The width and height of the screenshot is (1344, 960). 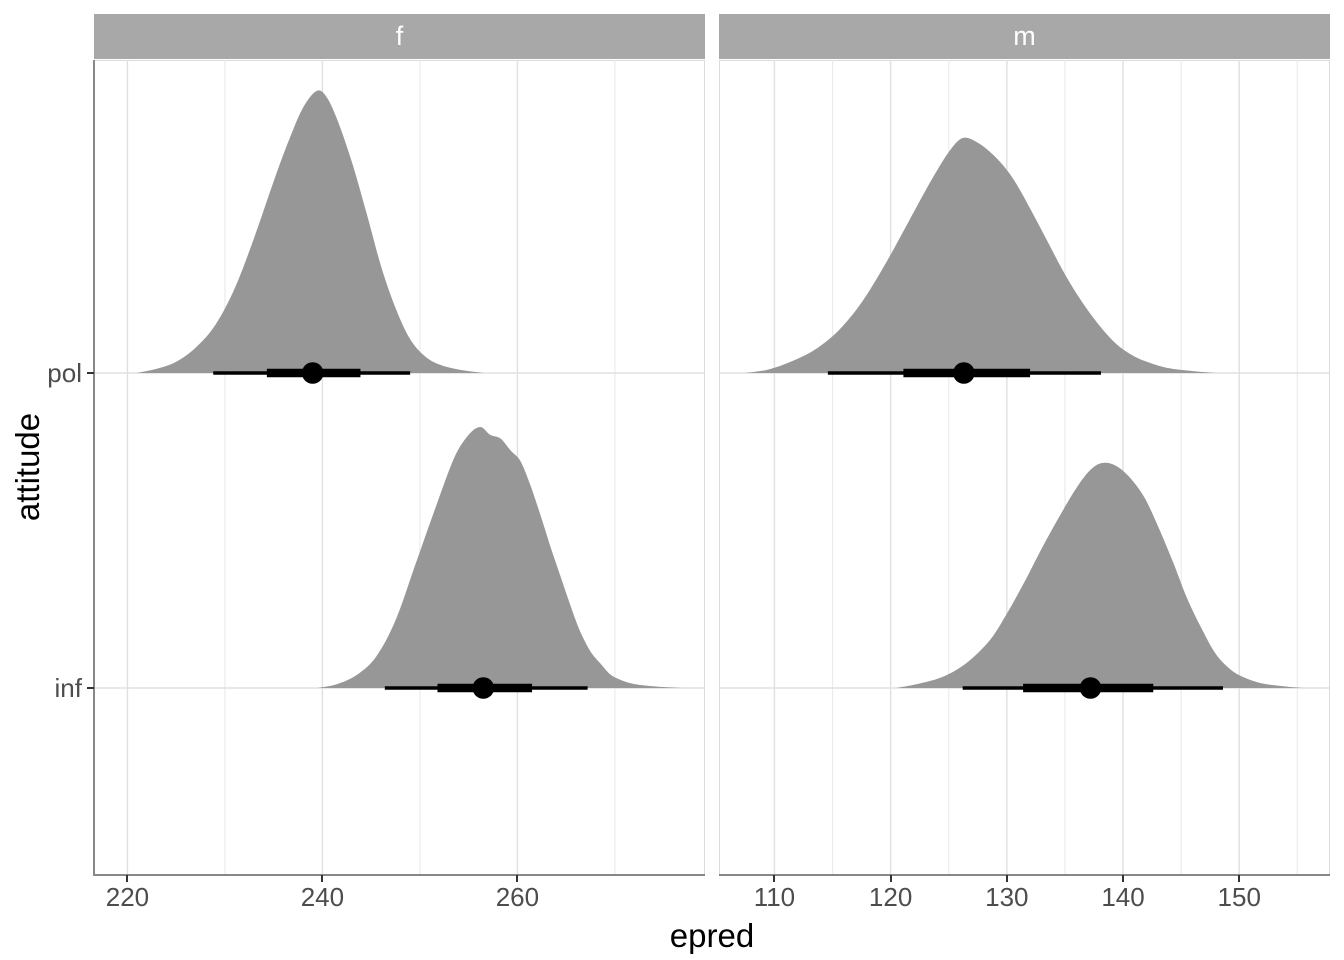 What do you see at coordinates (774, 897) in the screenshot?
I see `x-tick-label: 110` at bounding box center [774, 897].